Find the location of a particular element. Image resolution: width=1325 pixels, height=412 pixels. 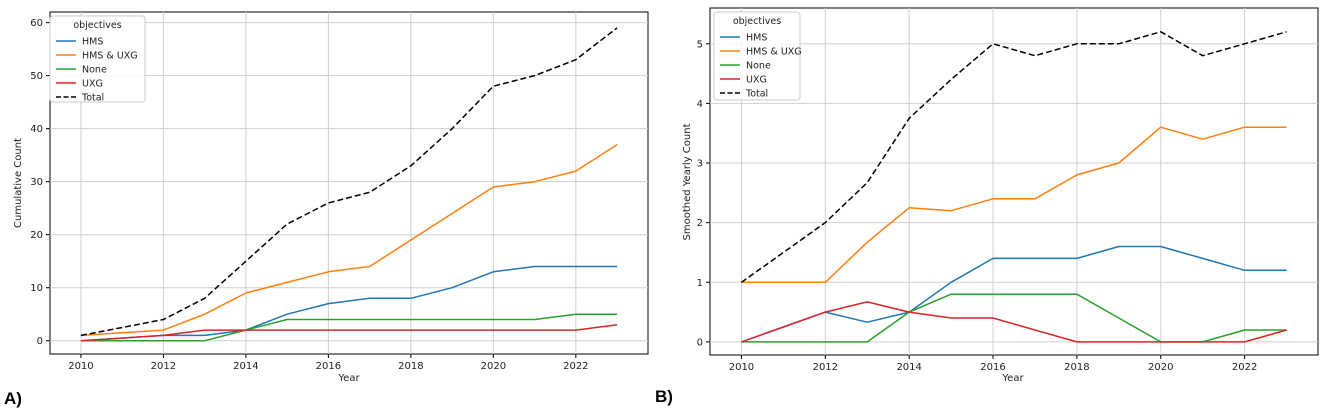

x-axis-label-a: Year is located at coordinates (348, 378).